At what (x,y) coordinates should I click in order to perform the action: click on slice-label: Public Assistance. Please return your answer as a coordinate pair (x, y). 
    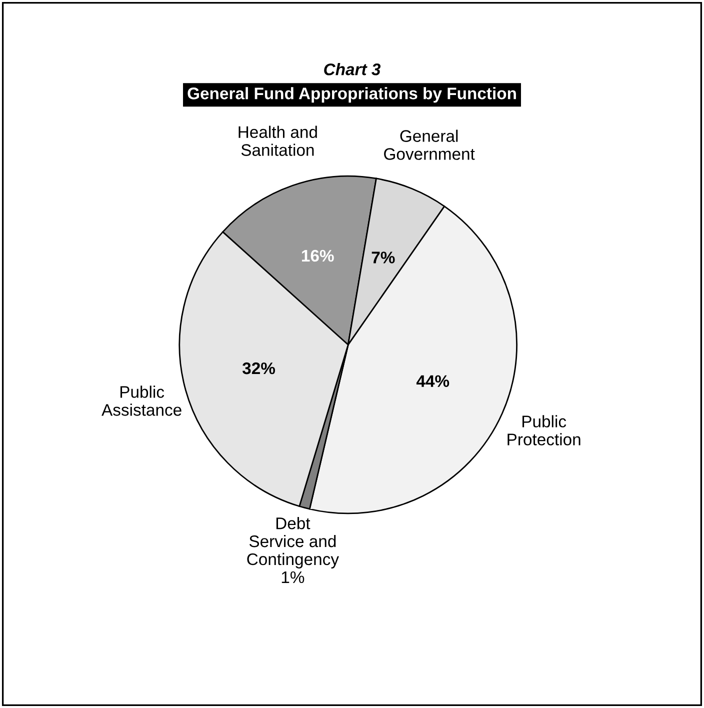
    Looking at the image, I should click on (142, 401).